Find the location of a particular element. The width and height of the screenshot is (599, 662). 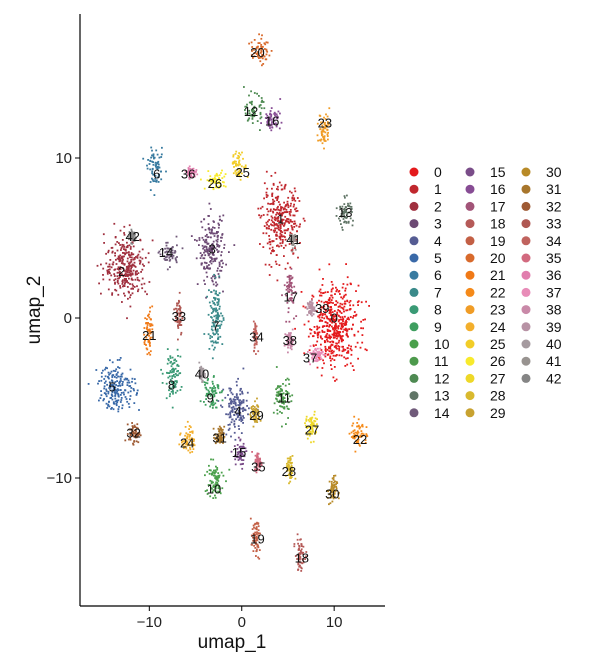

cluster-label-2: 2 is located at coordinates (121, 271).